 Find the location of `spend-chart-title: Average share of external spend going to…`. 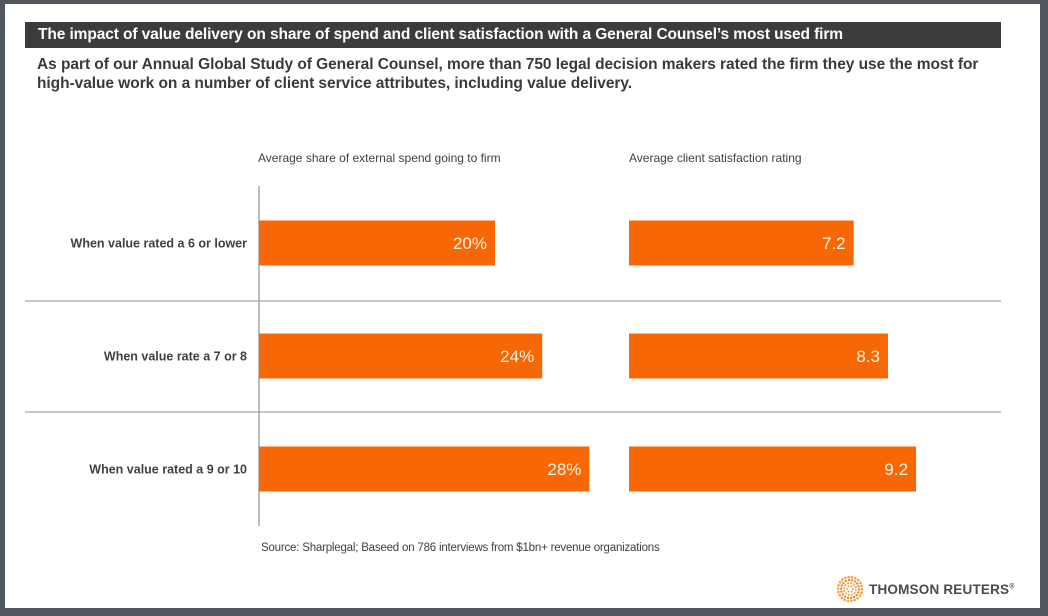

spend-chart-title: Average share of external spend going to… is located at coordinates (379, 158).